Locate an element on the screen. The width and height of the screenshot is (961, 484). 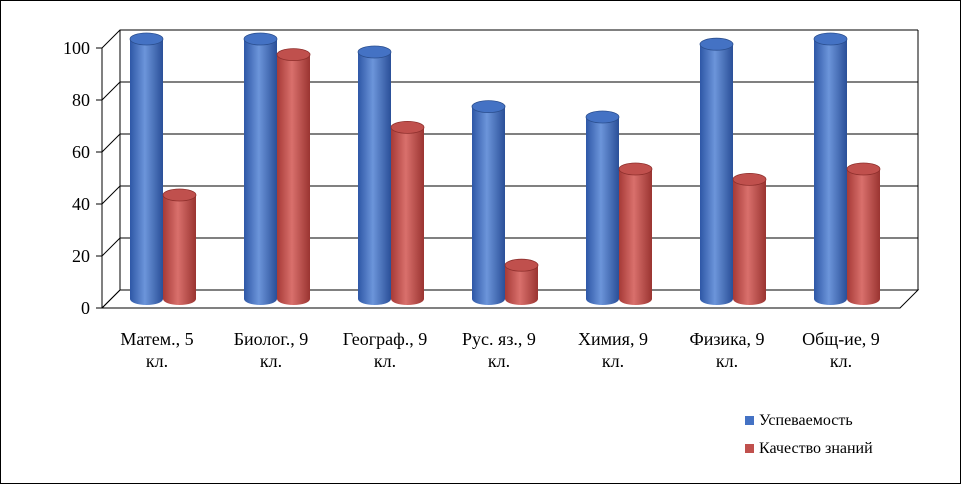
x-category-label: Рус. яз., 9 кл. is located at coordinates (499, 350).